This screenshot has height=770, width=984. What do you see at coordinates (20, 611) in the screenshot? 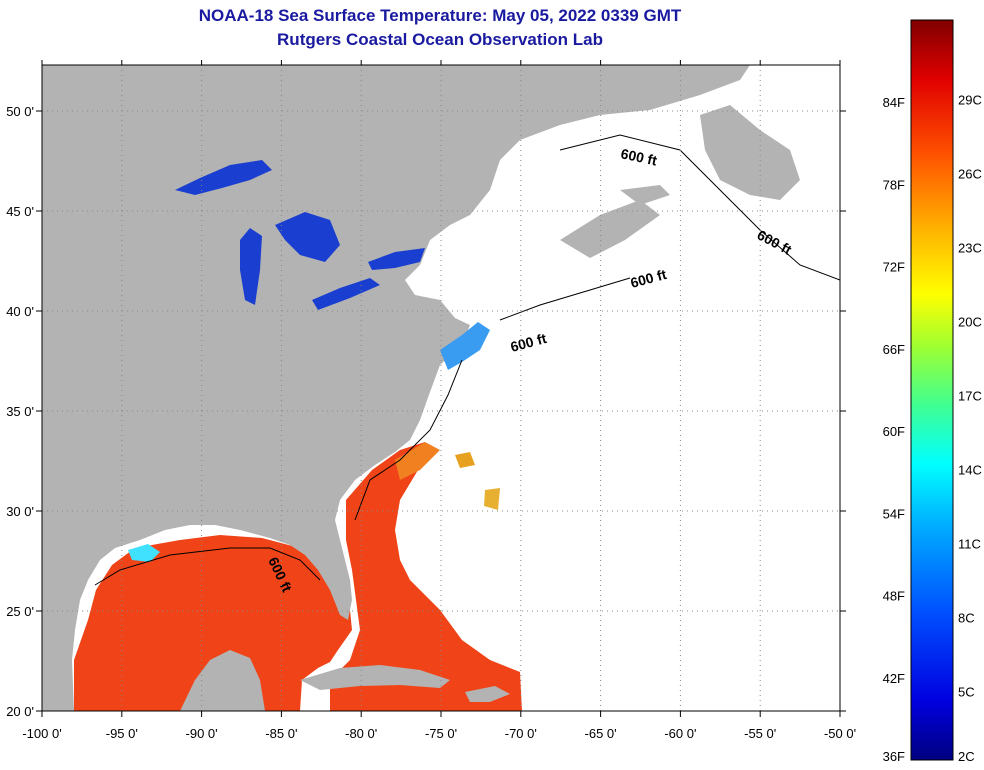
I see `lat-label: 25 0'` at bounding box center [20, 611].